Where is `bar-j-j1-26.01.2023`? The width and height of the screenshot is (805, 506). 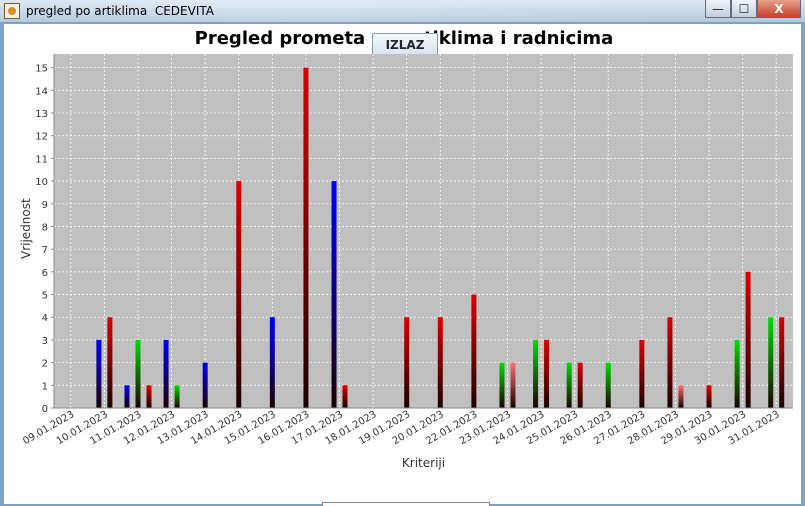 bar-j-j1-26.01.2023 is located at coordinates (608, 385).